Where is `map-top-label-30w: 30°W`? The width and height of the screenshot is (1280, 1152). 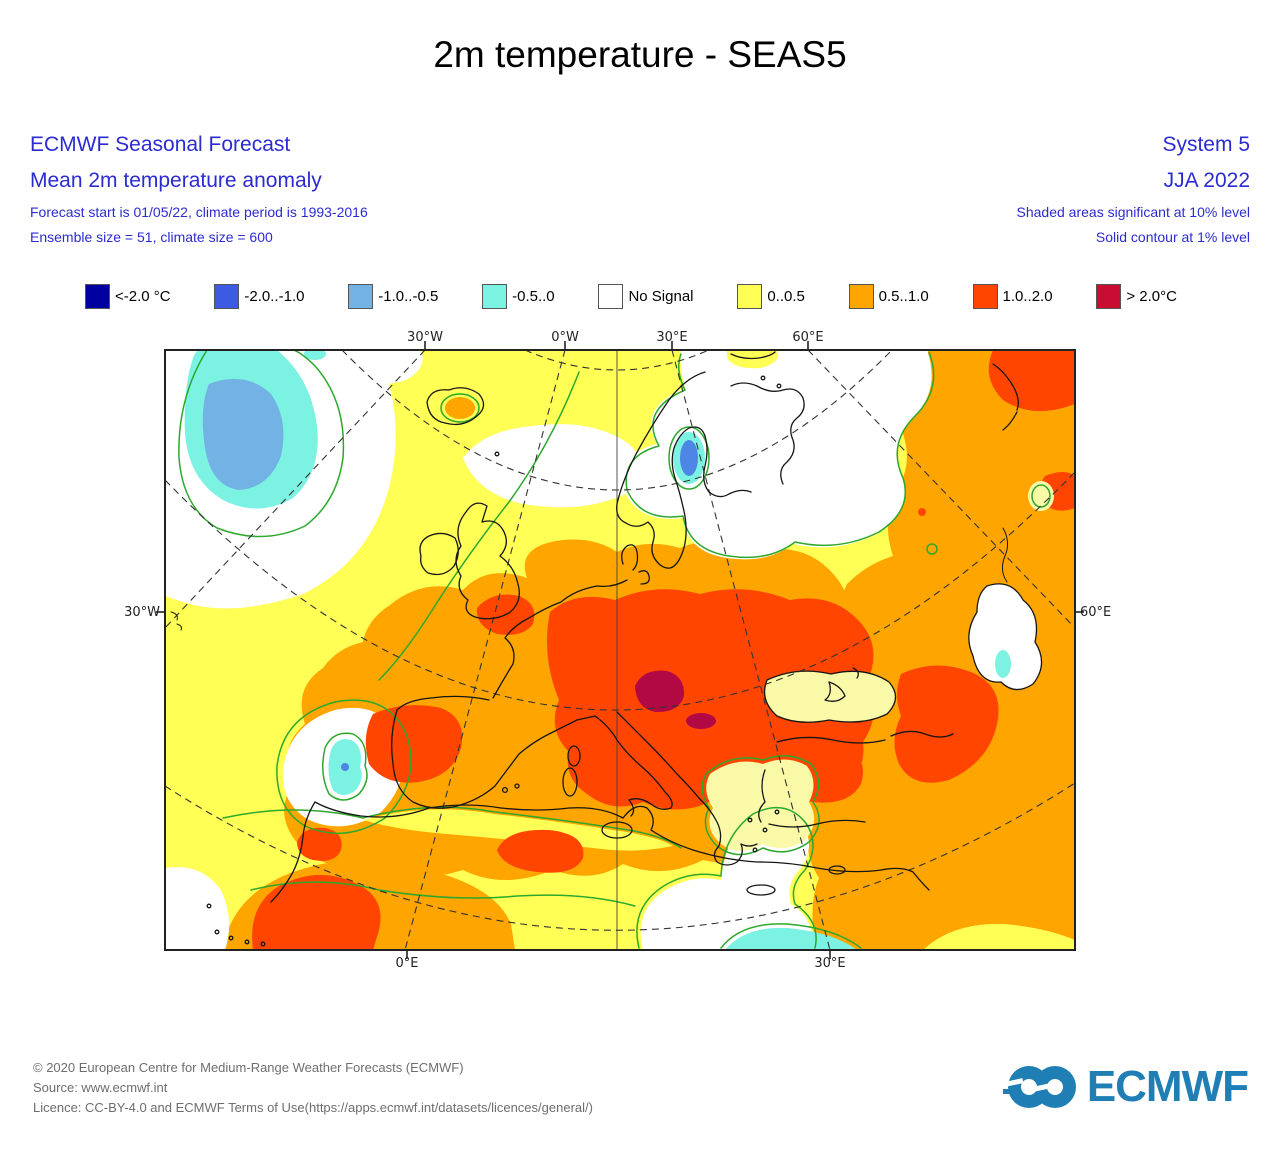
map-top-label-30w: 30°W is located at coordinates (425, 337).